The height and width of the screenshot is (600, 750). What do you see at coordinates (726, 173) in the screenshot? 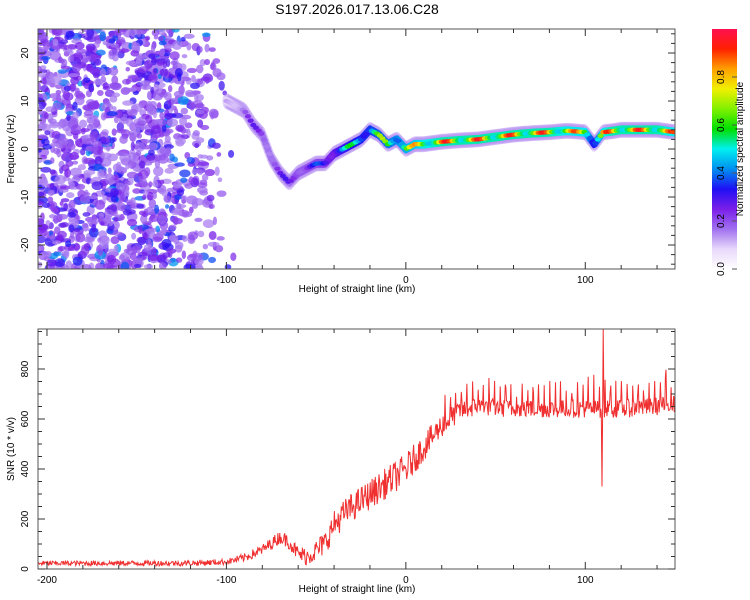
I see `colorbar-ticks: 0.0 0.2 0.4 0.6 0.8` at bounding box center [726, 173].